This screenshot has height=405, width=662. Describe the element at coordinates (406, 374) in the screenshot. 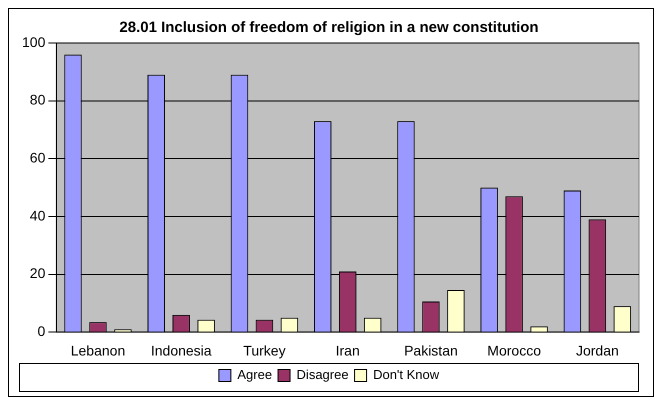

I see `legend-label: Don't Know` at that location.